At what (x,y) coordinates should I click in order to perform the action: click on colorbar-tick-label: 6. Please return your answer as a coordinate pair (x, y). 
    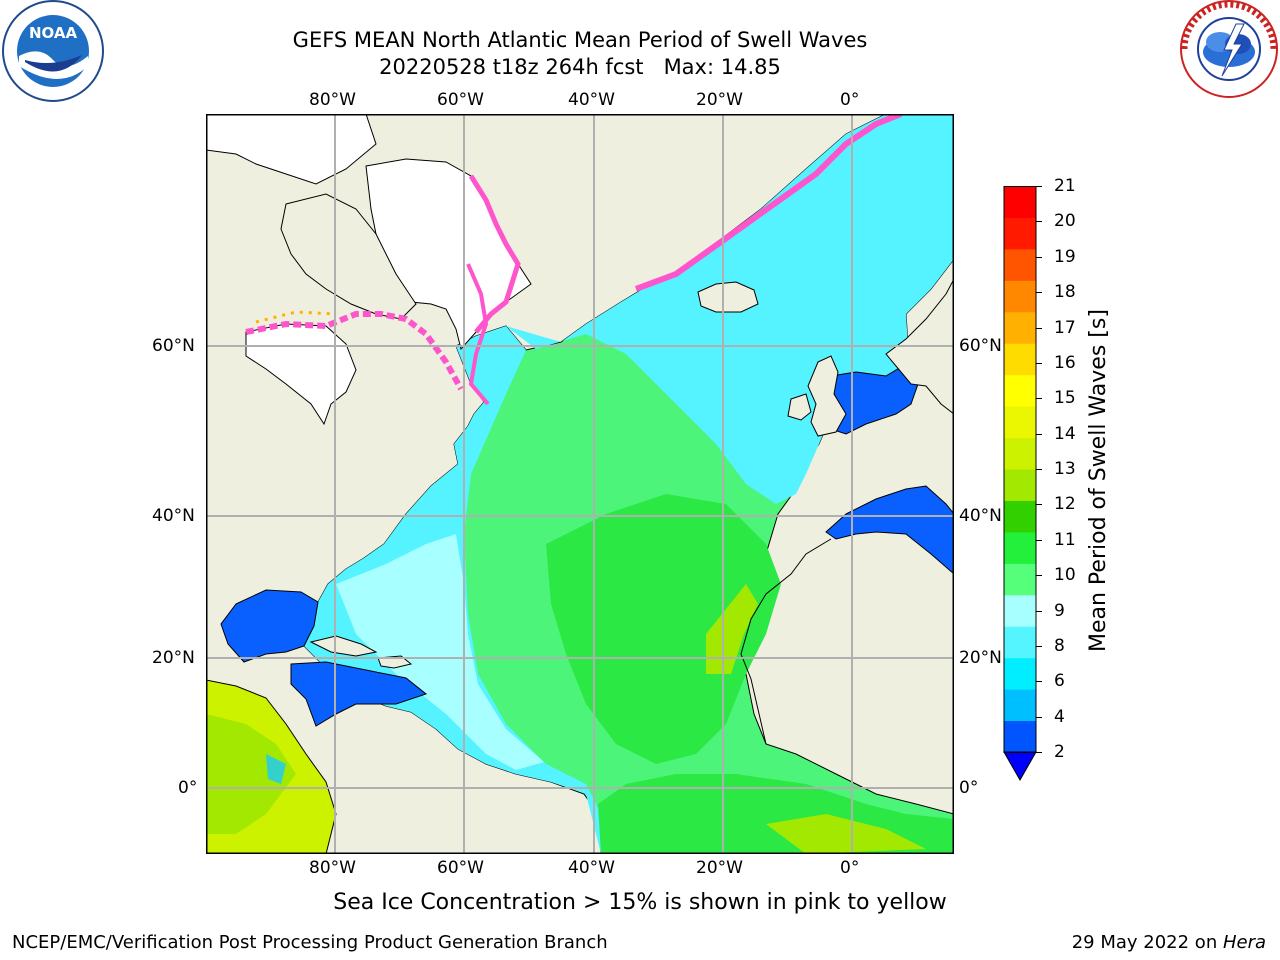
    Looking at the image, I should click on (1059, 681).